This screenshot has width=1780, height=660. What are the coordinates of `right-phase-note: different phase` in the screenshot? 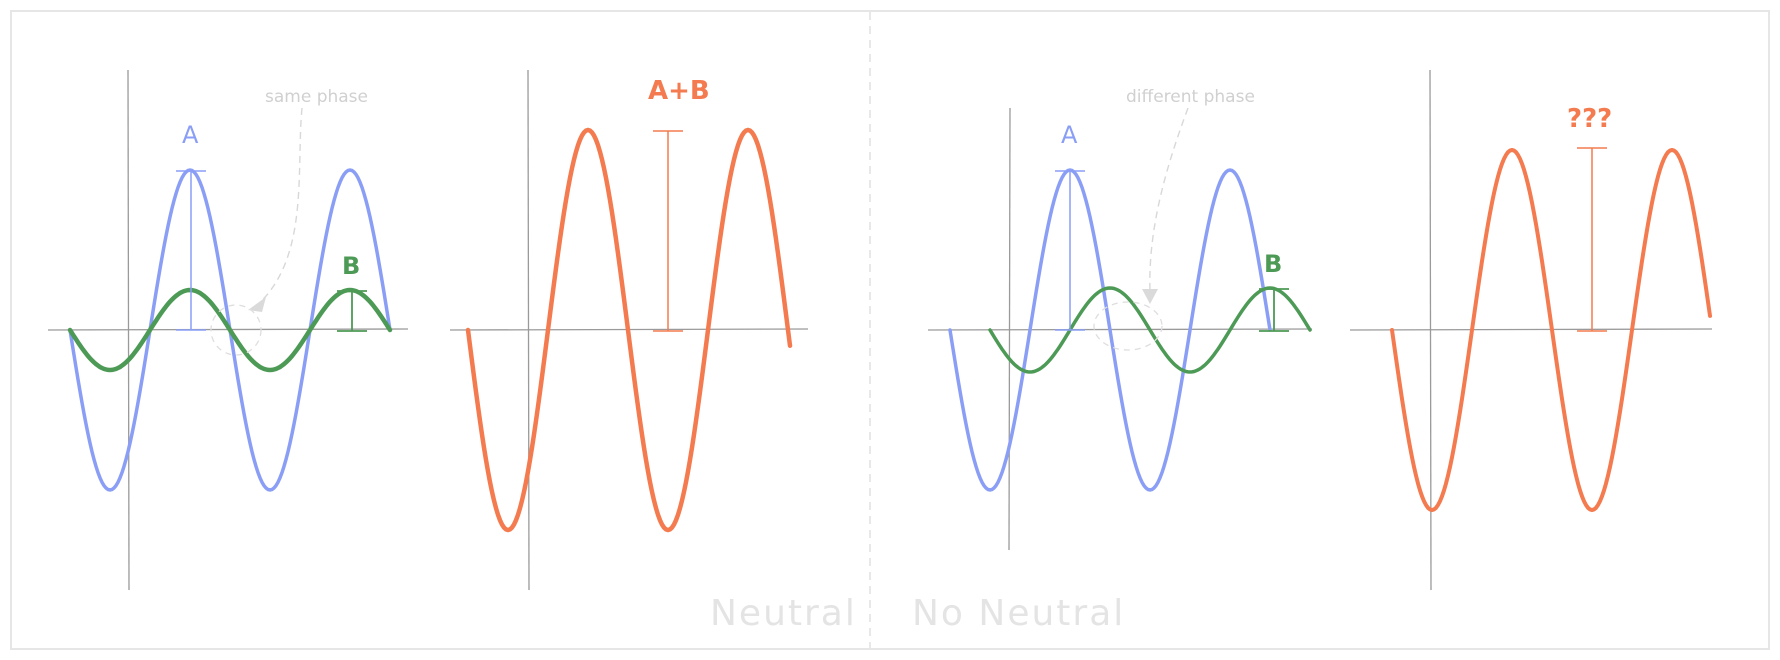 It's located at (1190, 97).